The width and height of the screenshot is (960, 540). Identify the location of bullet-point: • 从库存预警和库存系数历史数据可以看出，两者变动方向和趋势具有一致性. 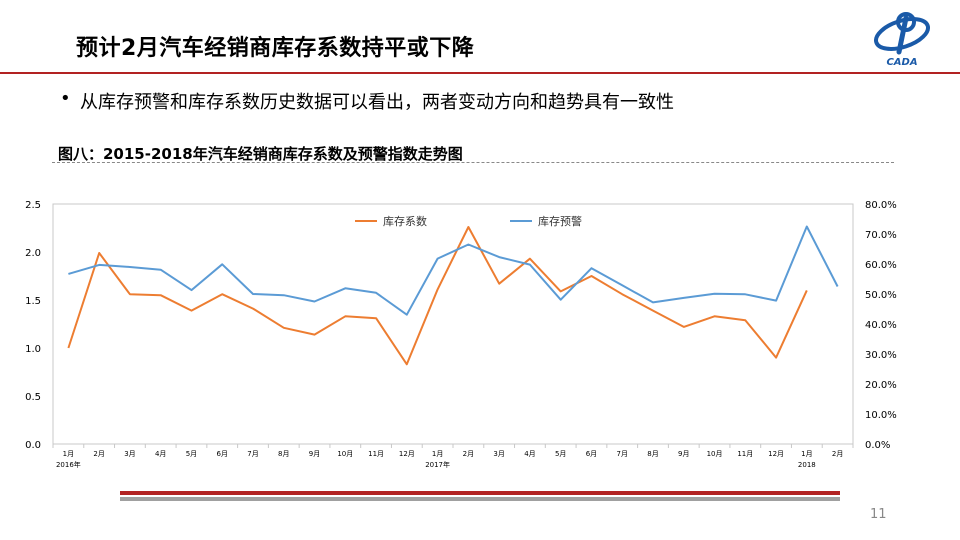
(367, 101).